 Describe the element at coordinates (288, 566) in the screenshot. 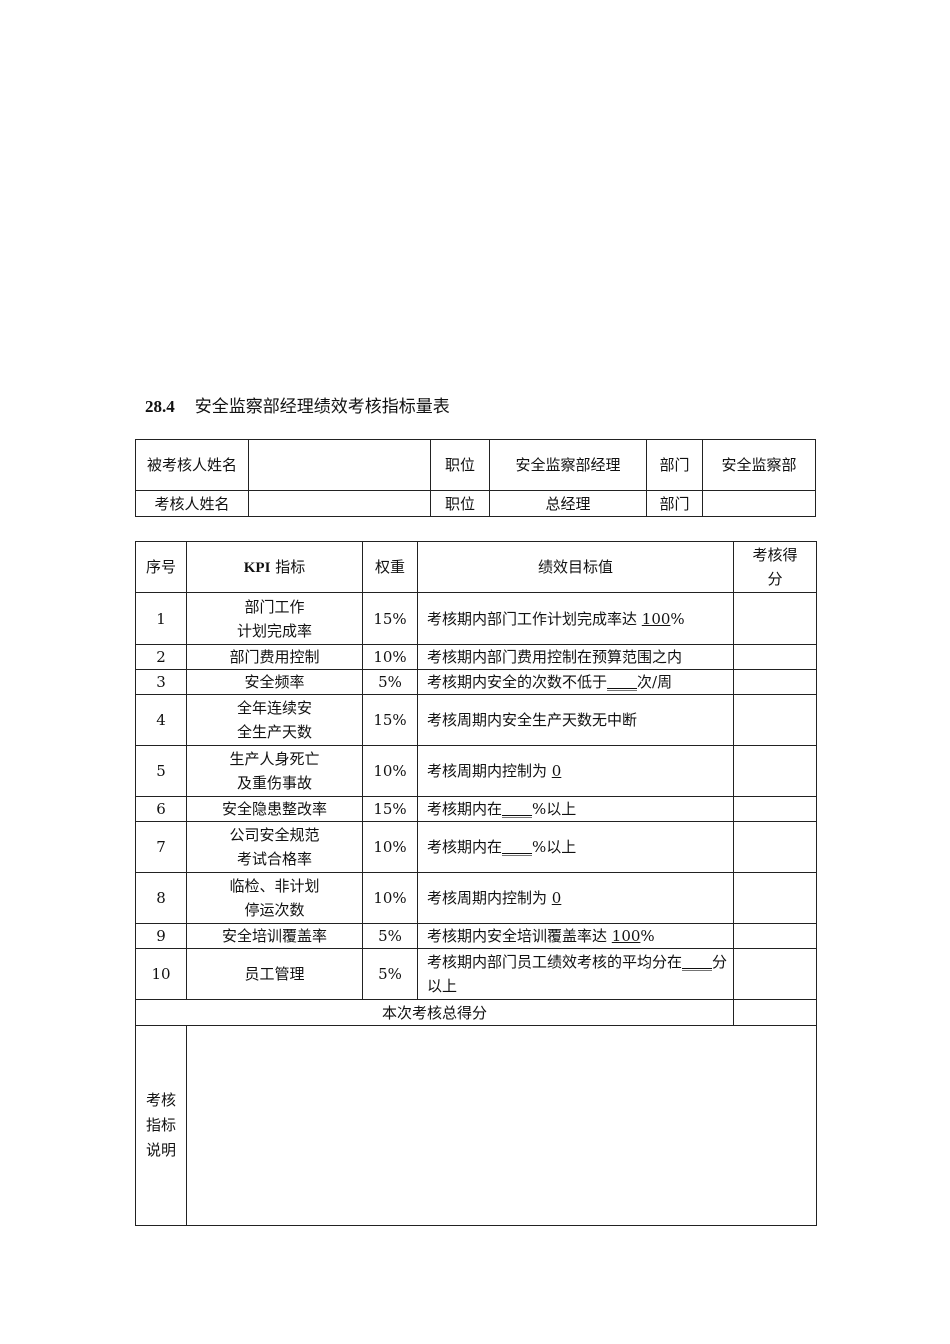

I see `header-kpi-text: 指标` at that location.